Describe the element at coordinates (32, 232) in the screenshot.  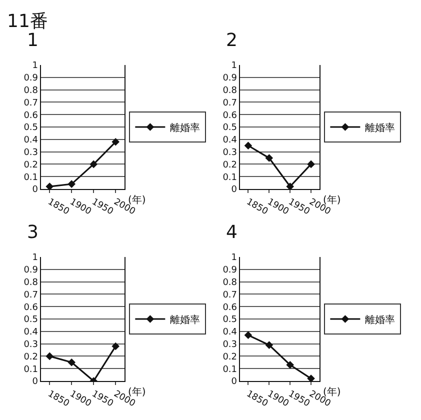
I see `chart-title: 3` at that location.